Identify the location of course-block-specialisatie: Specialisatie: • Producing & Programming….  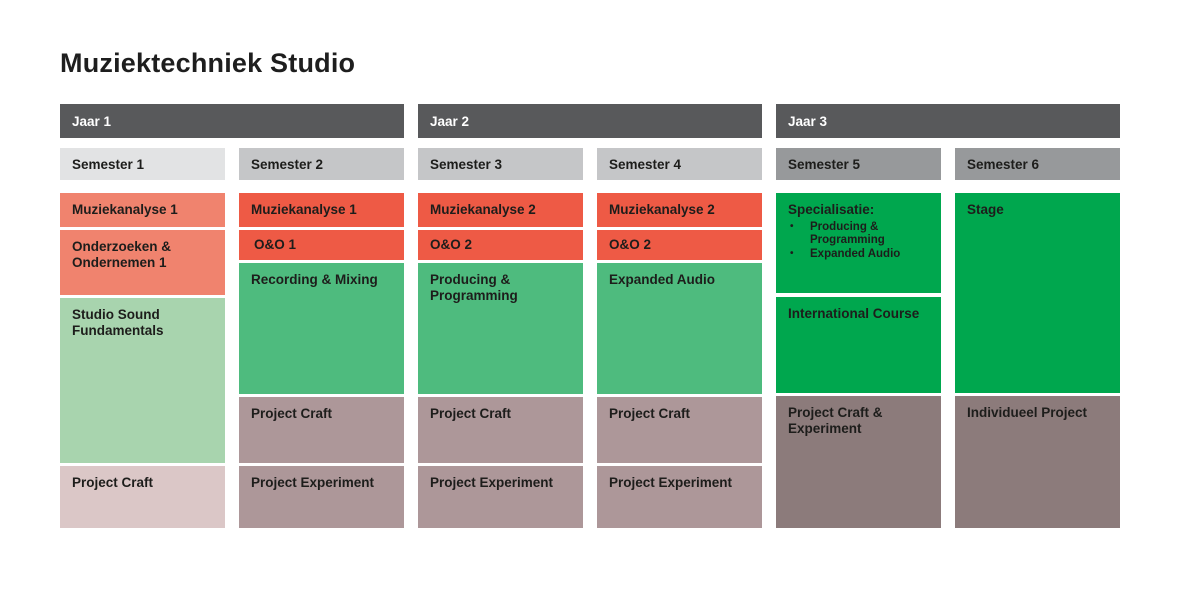
(858, 243).